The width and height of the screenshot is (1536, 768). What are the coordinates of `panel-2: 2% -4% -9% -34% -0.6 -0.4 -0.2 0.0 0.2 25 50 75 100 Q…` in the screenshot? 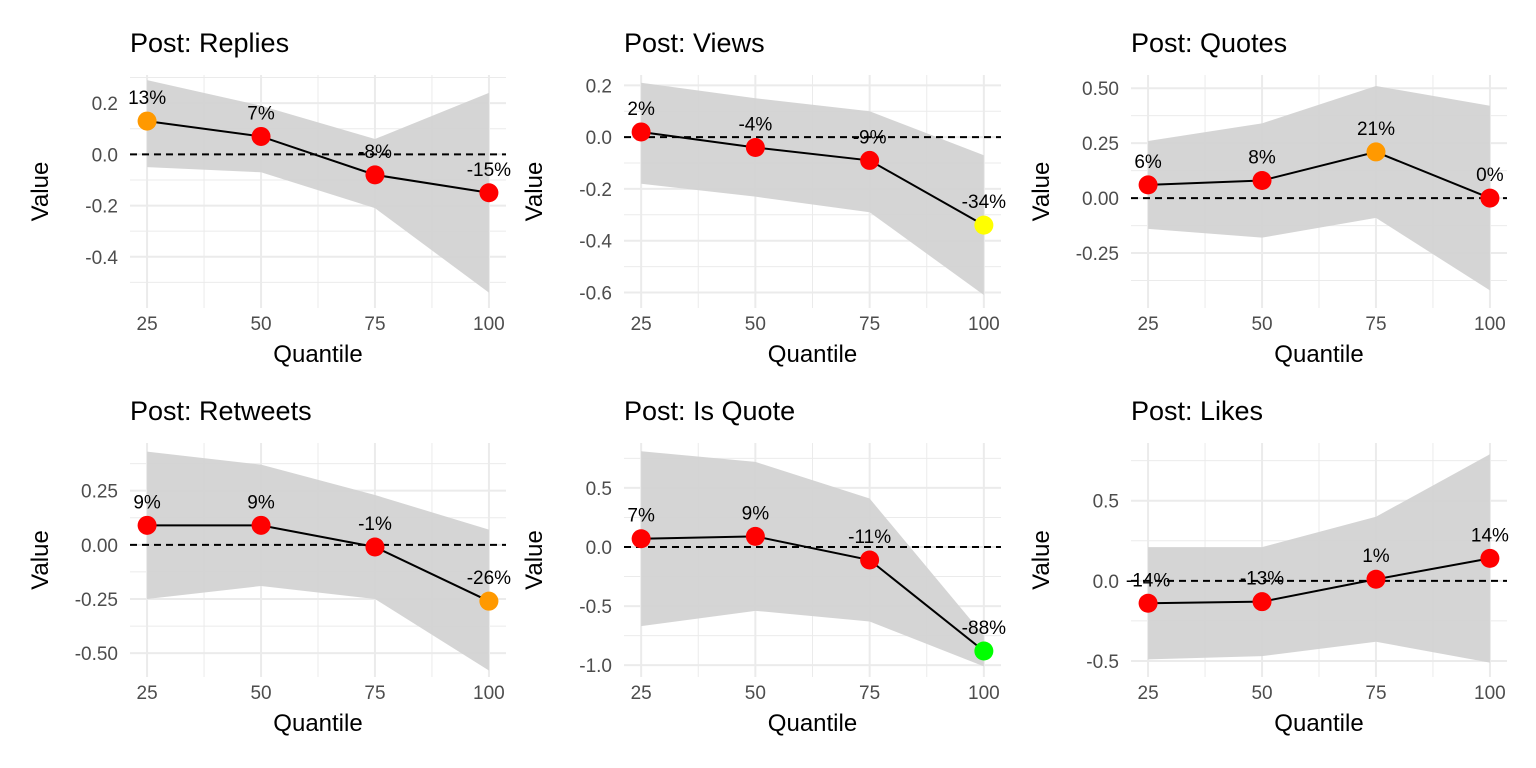 It's located at (763, 198).